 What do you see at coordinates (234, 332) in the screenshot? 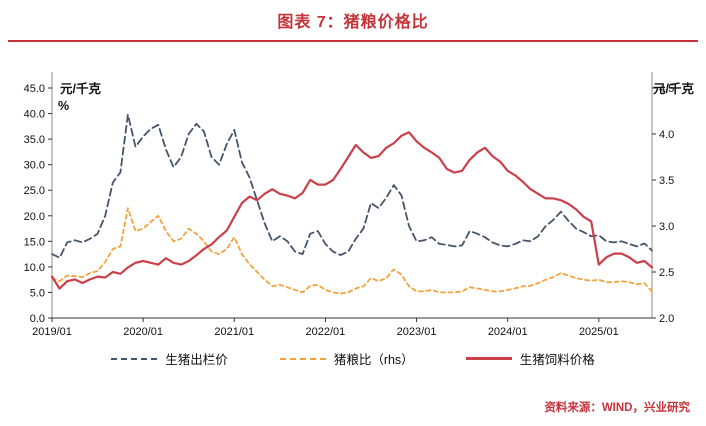
I see `svg-text: 2021/01` at bounding box center [234, 332].